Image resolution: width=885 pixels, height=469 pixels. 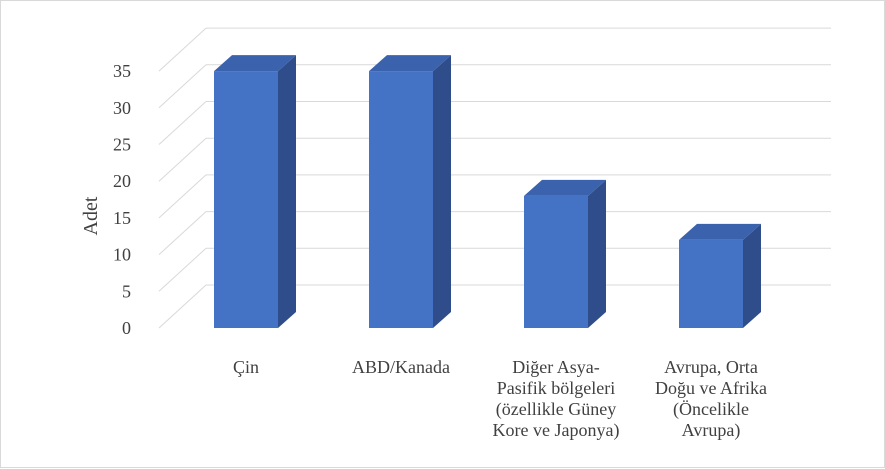 What do you see at coordinates (122, 71) in the screenshot?
I see `y-tick-label: 35` at bounding box center [122, 71].